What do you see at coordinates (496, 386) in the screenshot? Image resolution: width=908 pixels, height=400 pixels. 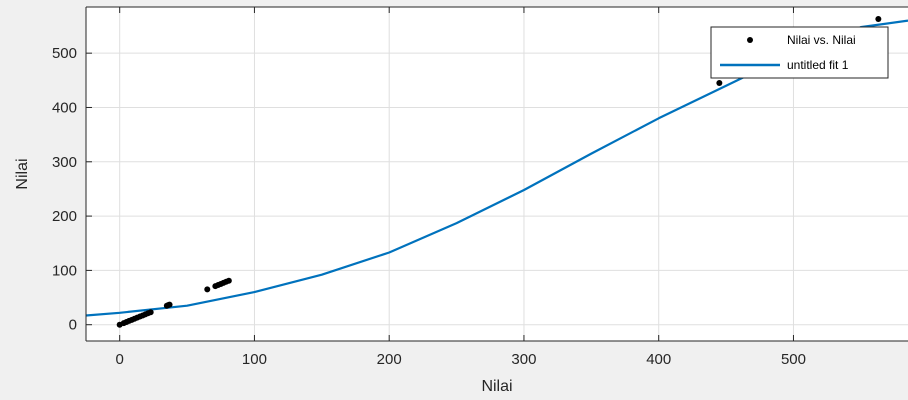 I see `x-axis-label: Nilai` at bounding box center [496, 386].